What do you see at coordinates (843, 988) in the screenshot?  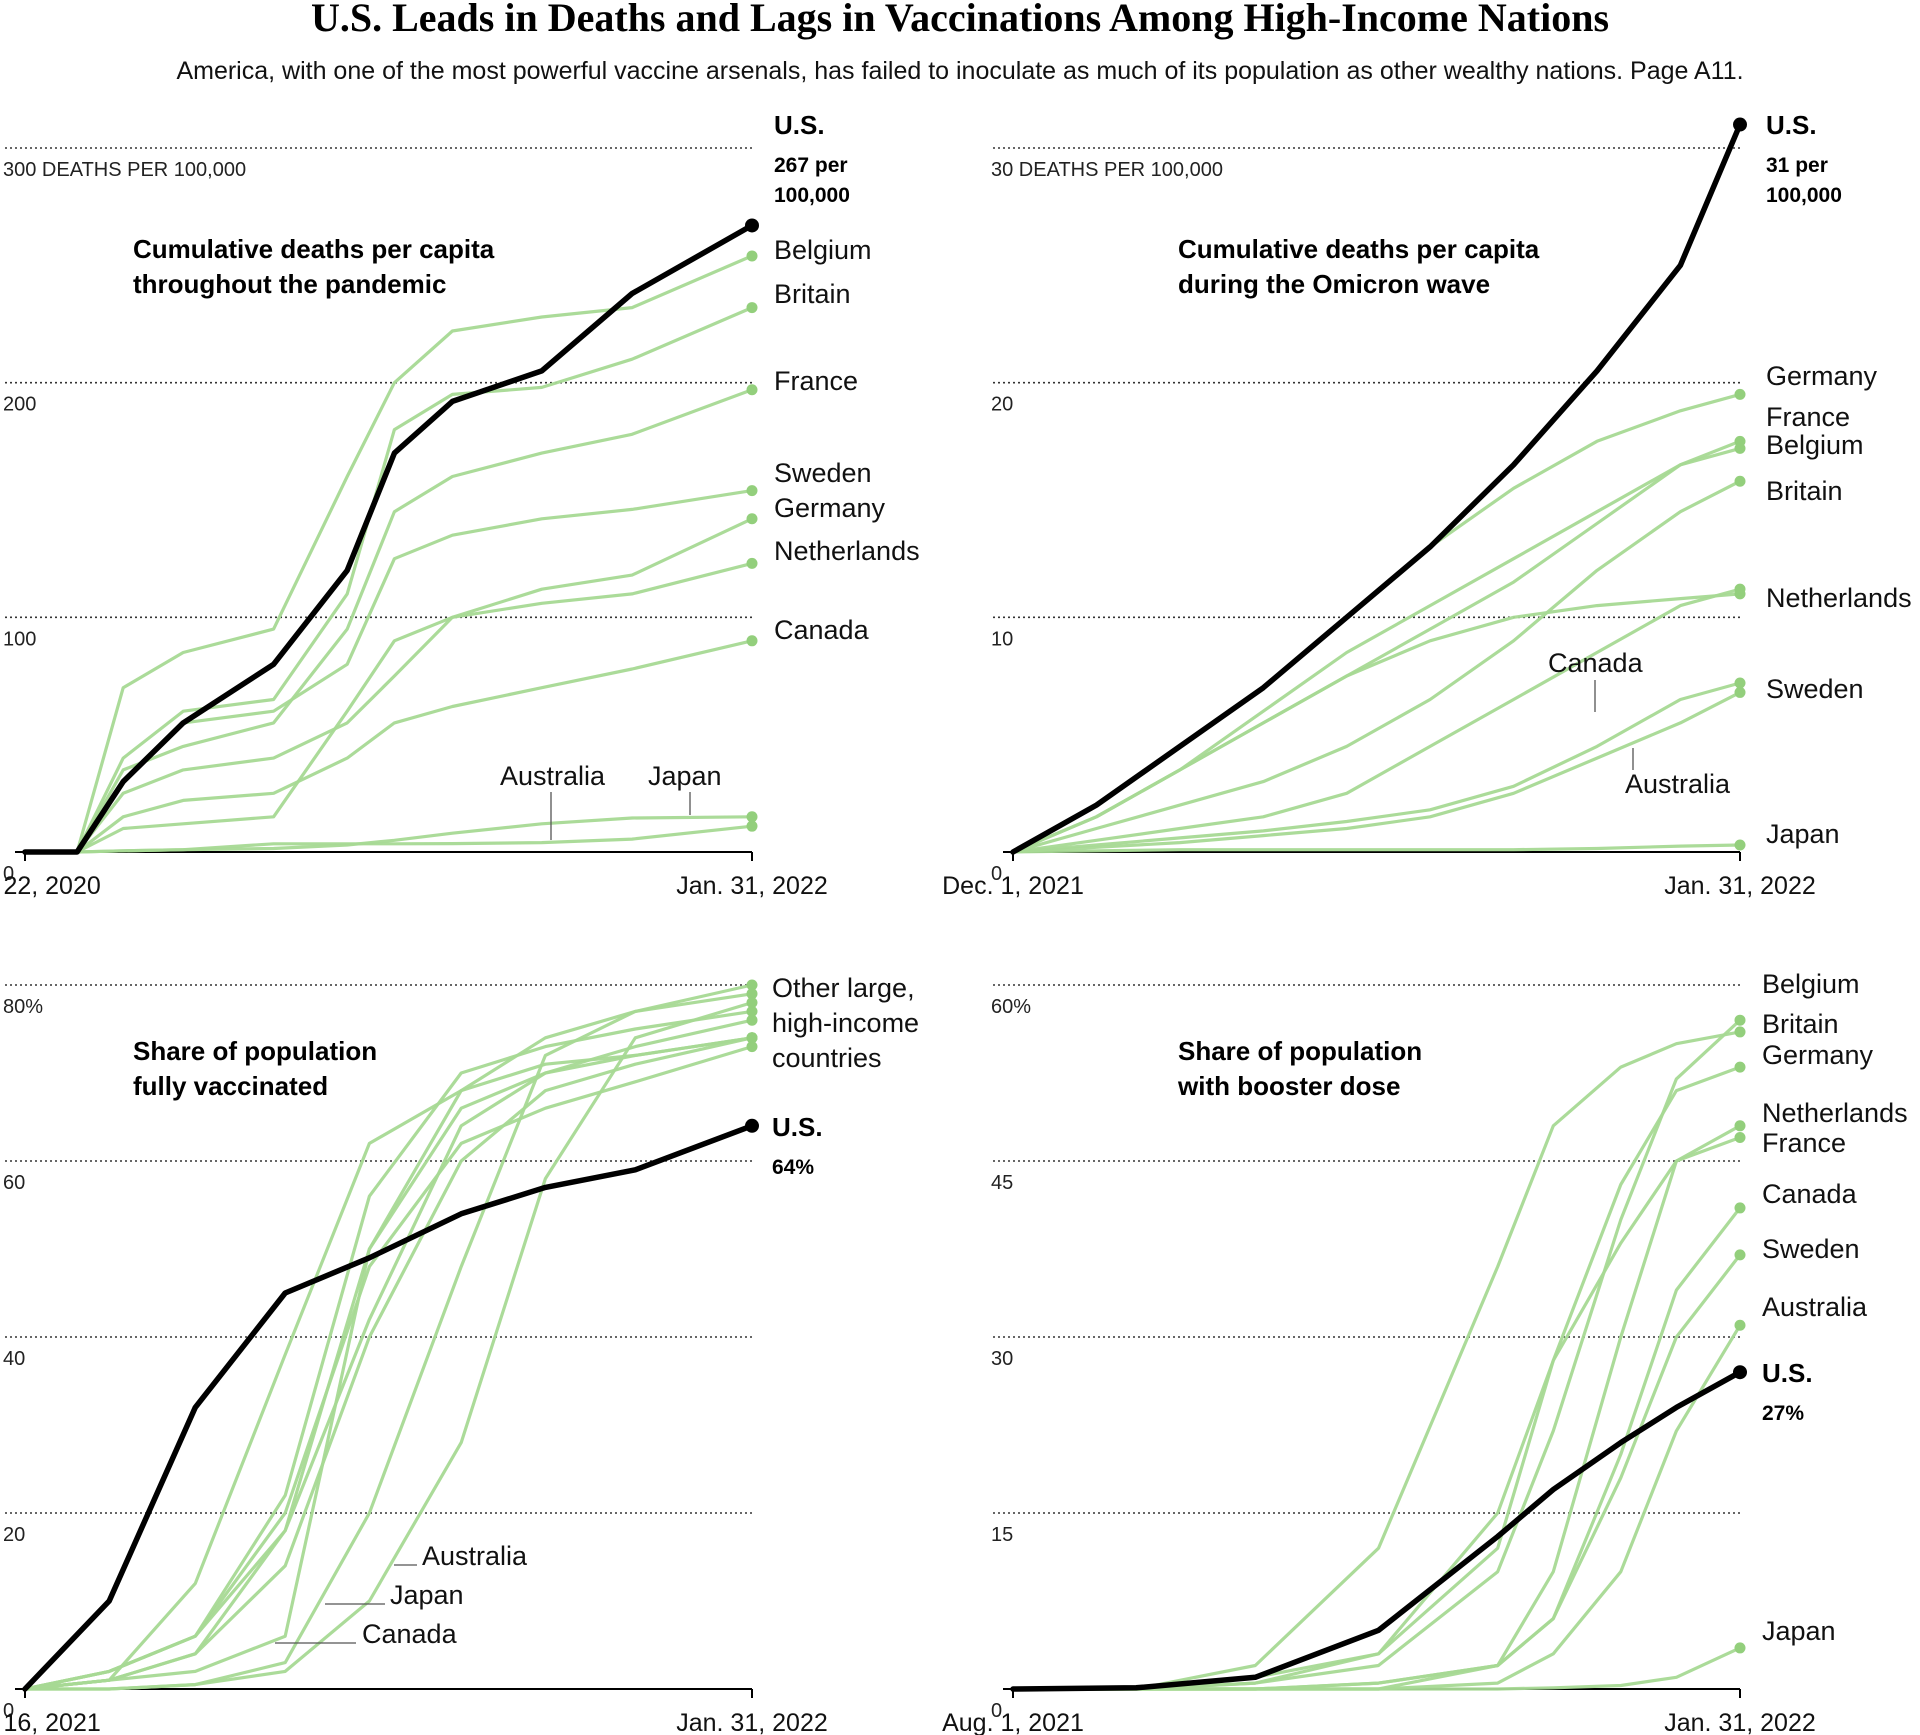 I see `group-label: Other large,` at bounding box center [843, 988].